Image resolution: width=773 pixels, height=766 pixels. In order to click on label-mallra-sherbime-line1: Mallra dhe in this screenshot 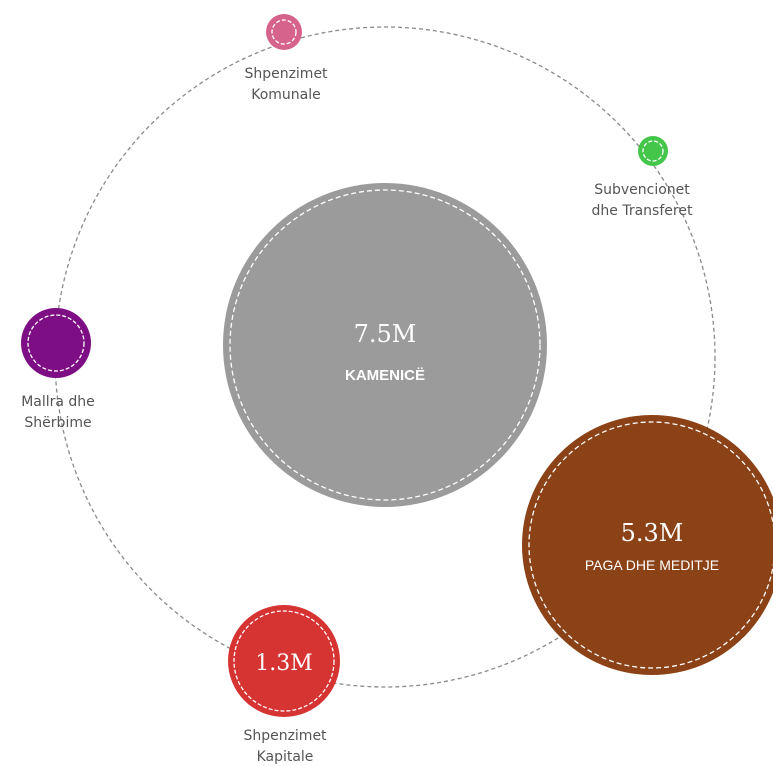, I will do `click(58, 402)`.